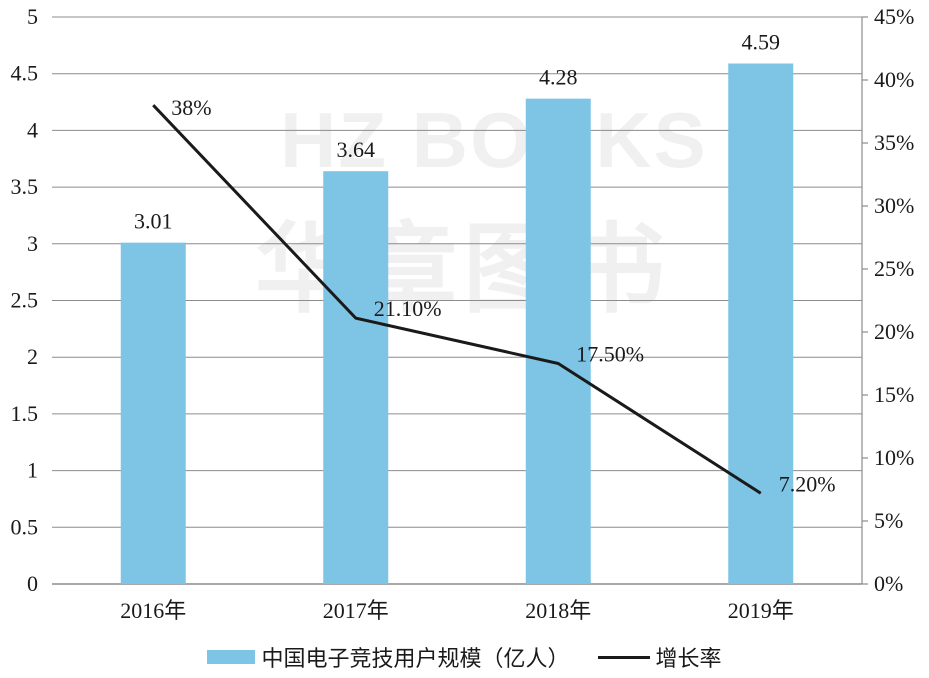 The width and height of the screenshot is (929, 678). I want to click on x-axis-tick-label: 2018年, so click(558, 610).